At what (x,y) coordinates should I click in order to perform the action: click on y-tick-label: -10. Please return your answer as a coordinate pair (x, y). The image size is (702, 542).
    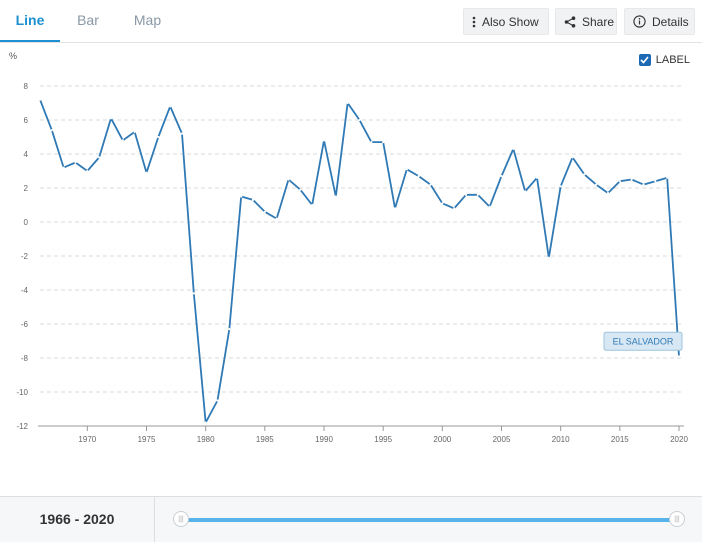
    Looking at the image, I should click on (22, 392).